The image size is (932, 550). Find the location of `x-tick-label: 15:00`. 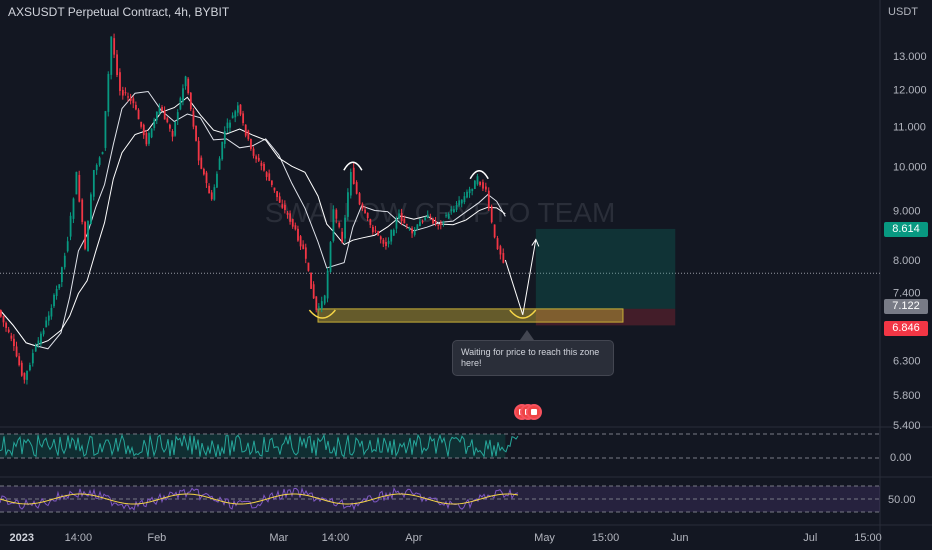

x-tick-label: 15:00 is located at coordinates (606, 538).